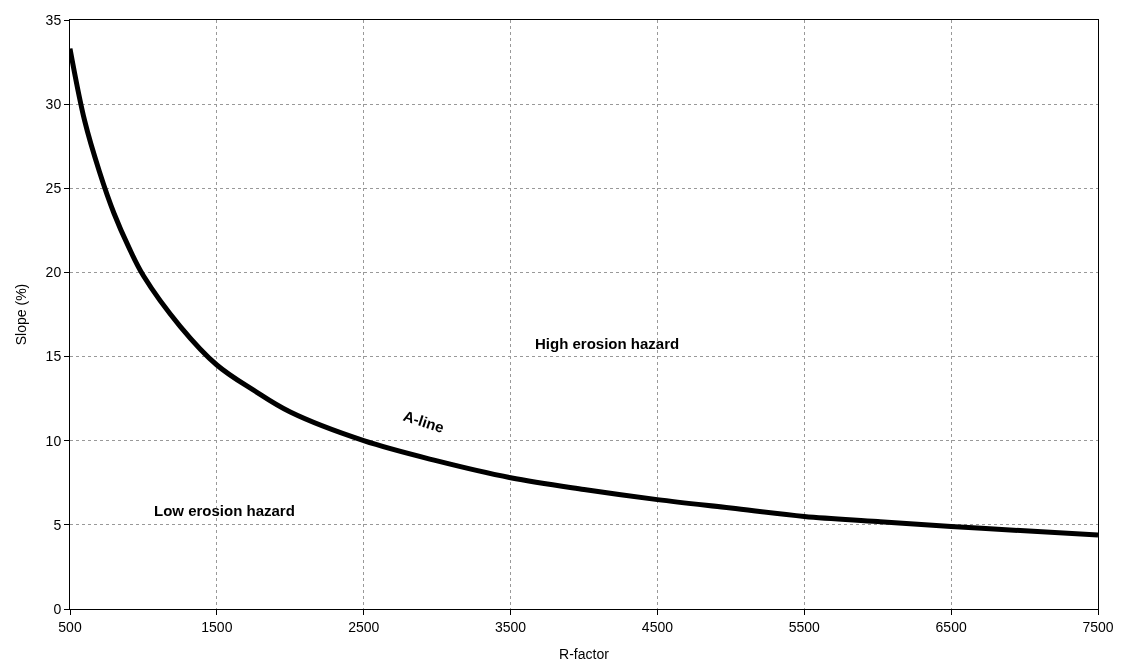 The image size is (1138, 672). I want to click on annotation: Low erosion hazard, so click(224, 510).